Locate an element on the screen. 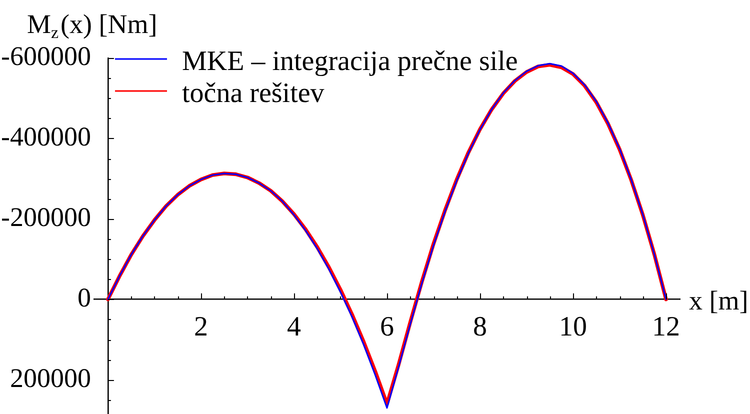  x-axis-title: x [m] is located at coordinates (718, 300).